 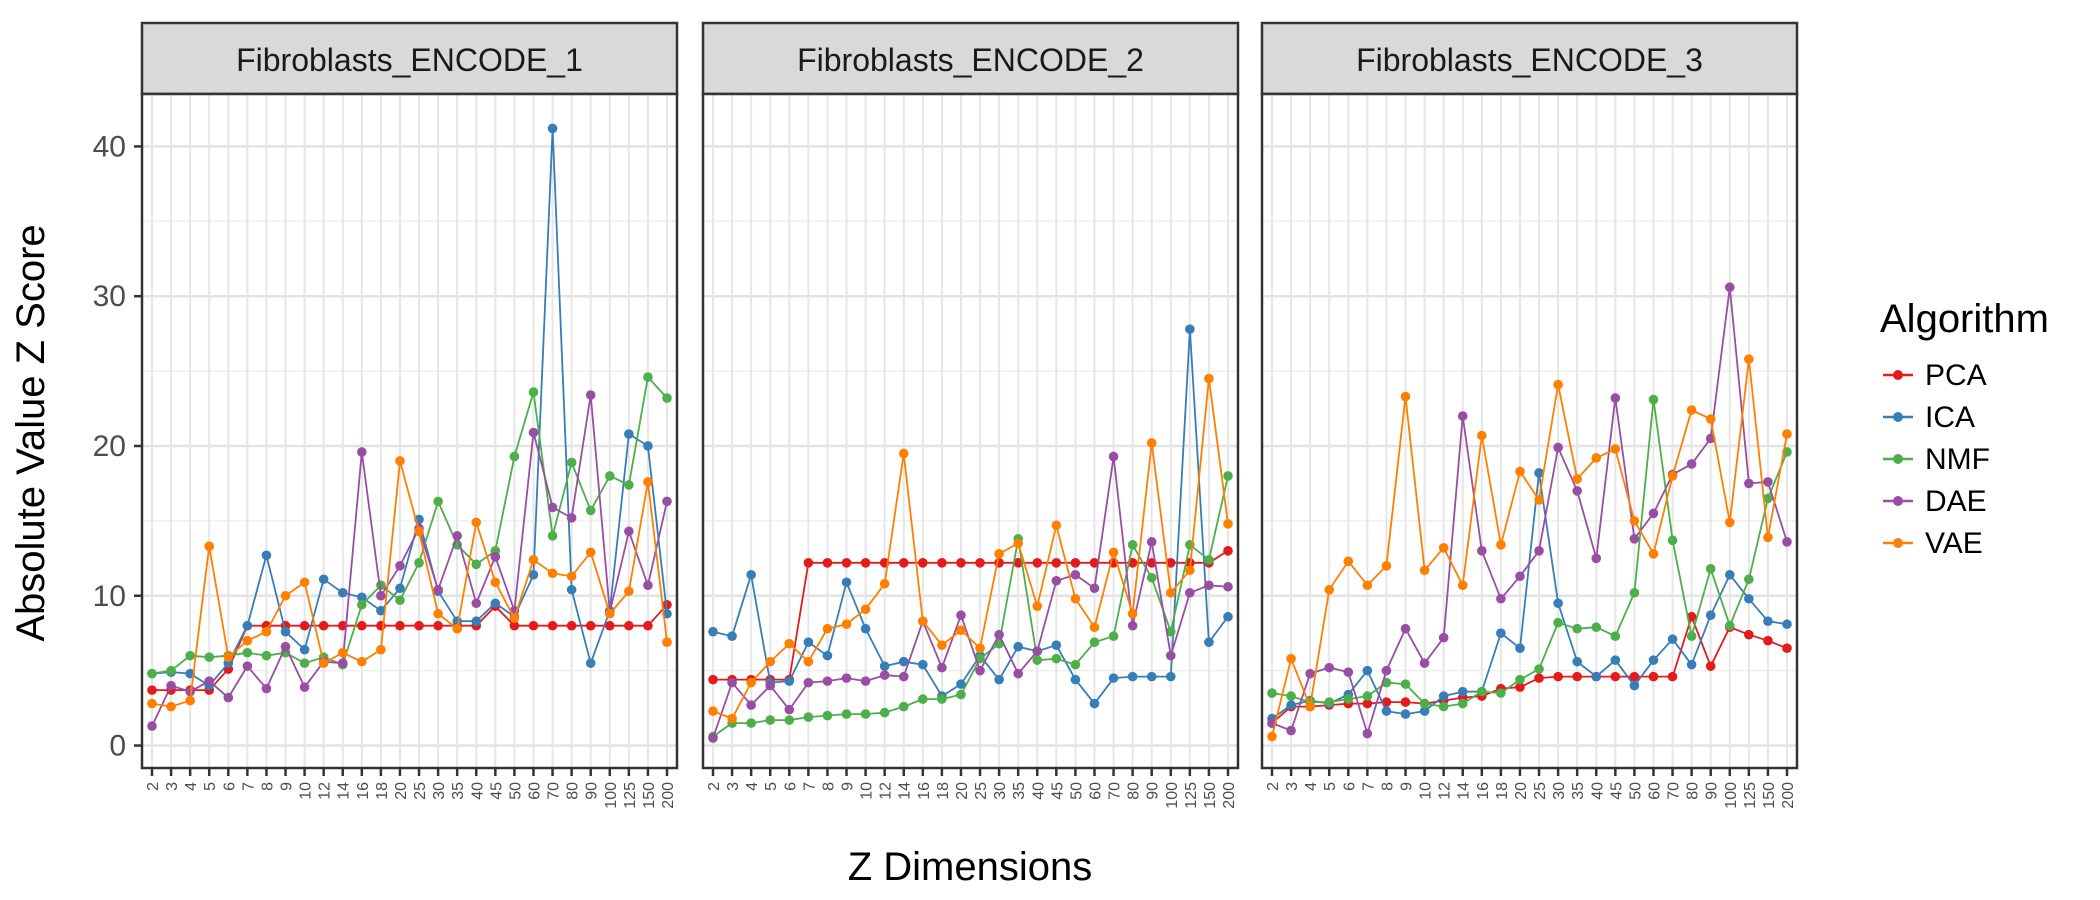 I want to click on x-tick-label: 2, so click(x=1273, y=786).